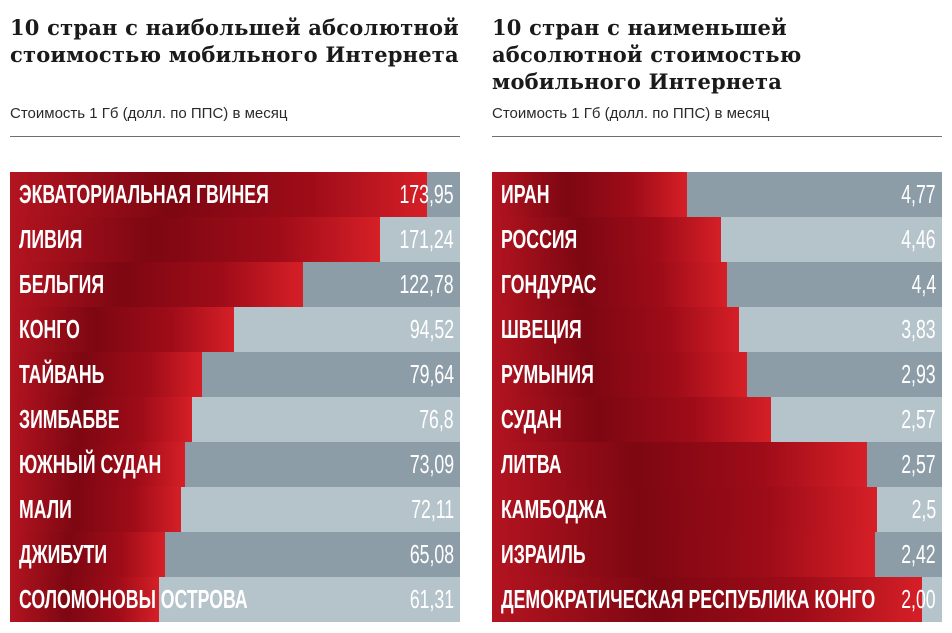 The height and width of the screenshot is (633, 952). I want to click on category-label: БЕЛЬГИЯ, so click(62, 284).